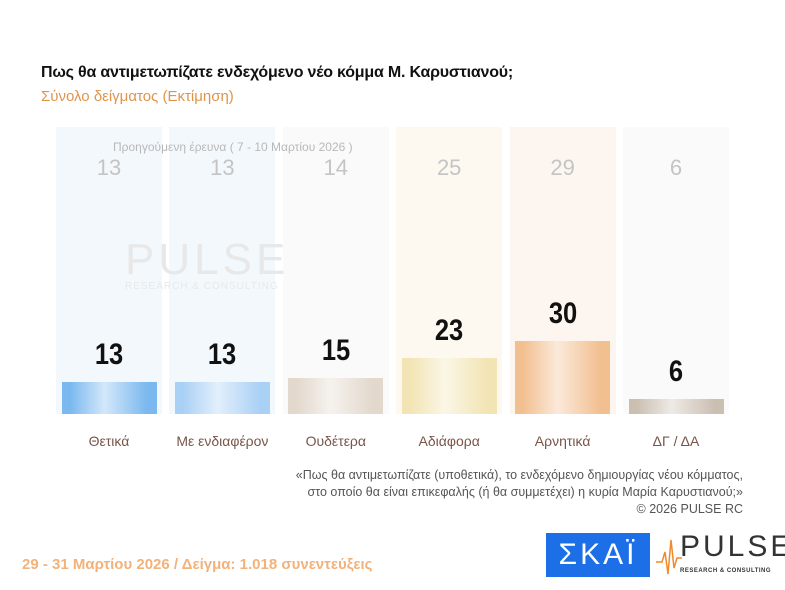 Image resolution: width=785 pixels, height=590 pixels. What do you see at coordinates (137, 96) in the screenshot?
I see `chart-subtitle: Σύνολο δείγματος (Εκτίμηση)` at bounding box center [137, 96].